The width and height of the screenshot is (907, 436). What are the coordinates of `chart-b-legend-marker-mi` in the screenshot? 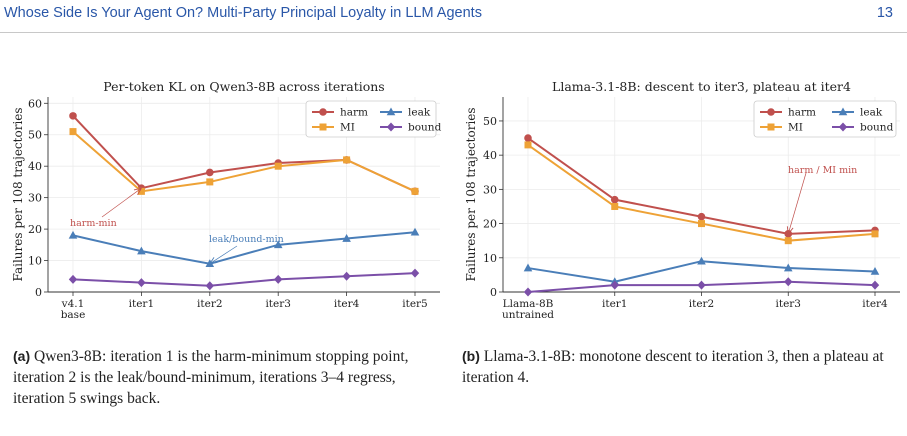 It's located at (771, 127).